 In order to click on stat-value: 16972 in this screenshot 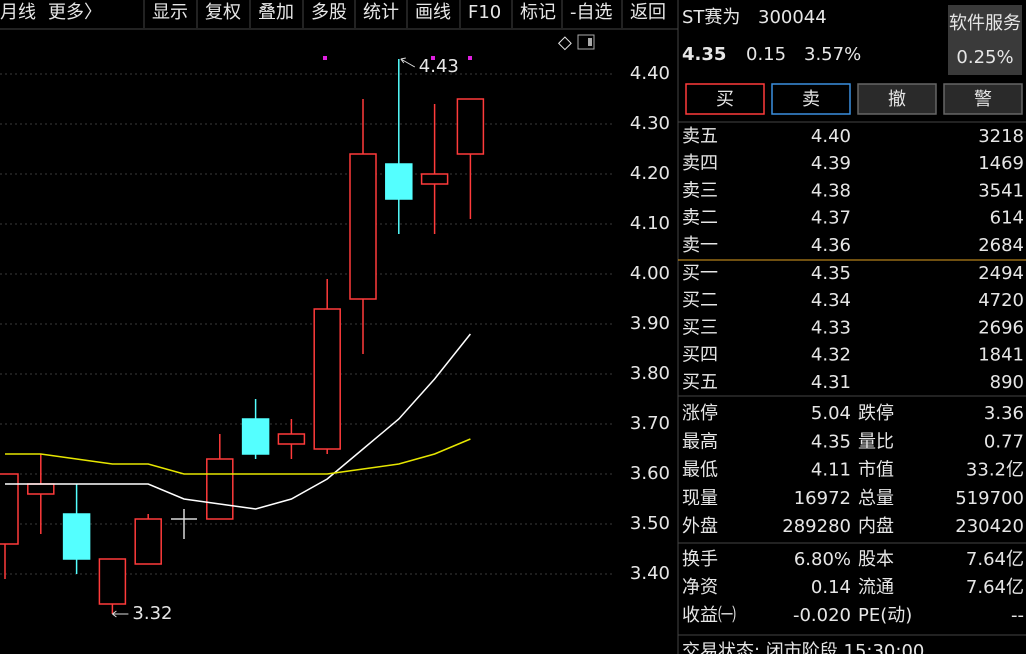, I will do `click(822, 498)`.